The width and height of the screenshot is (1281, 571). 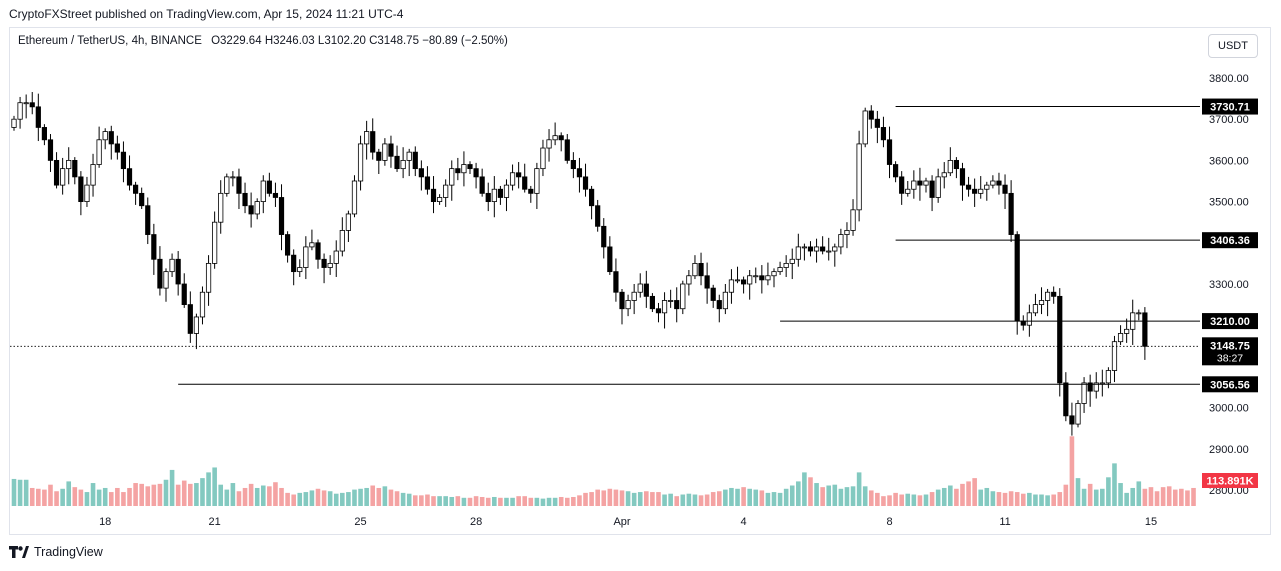 What do you see at coordinates (360, 522) in the screenshot?
I see `x-tick-label: 25` at bounding box center [360, 522].